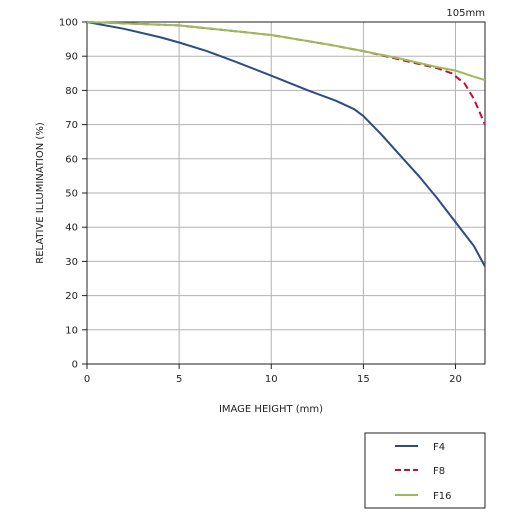 This screenshot has width=516, height=515. Describe the element at coordinates (179, 379) in the screenshot. I see `x-tick-label: 5` at that location.